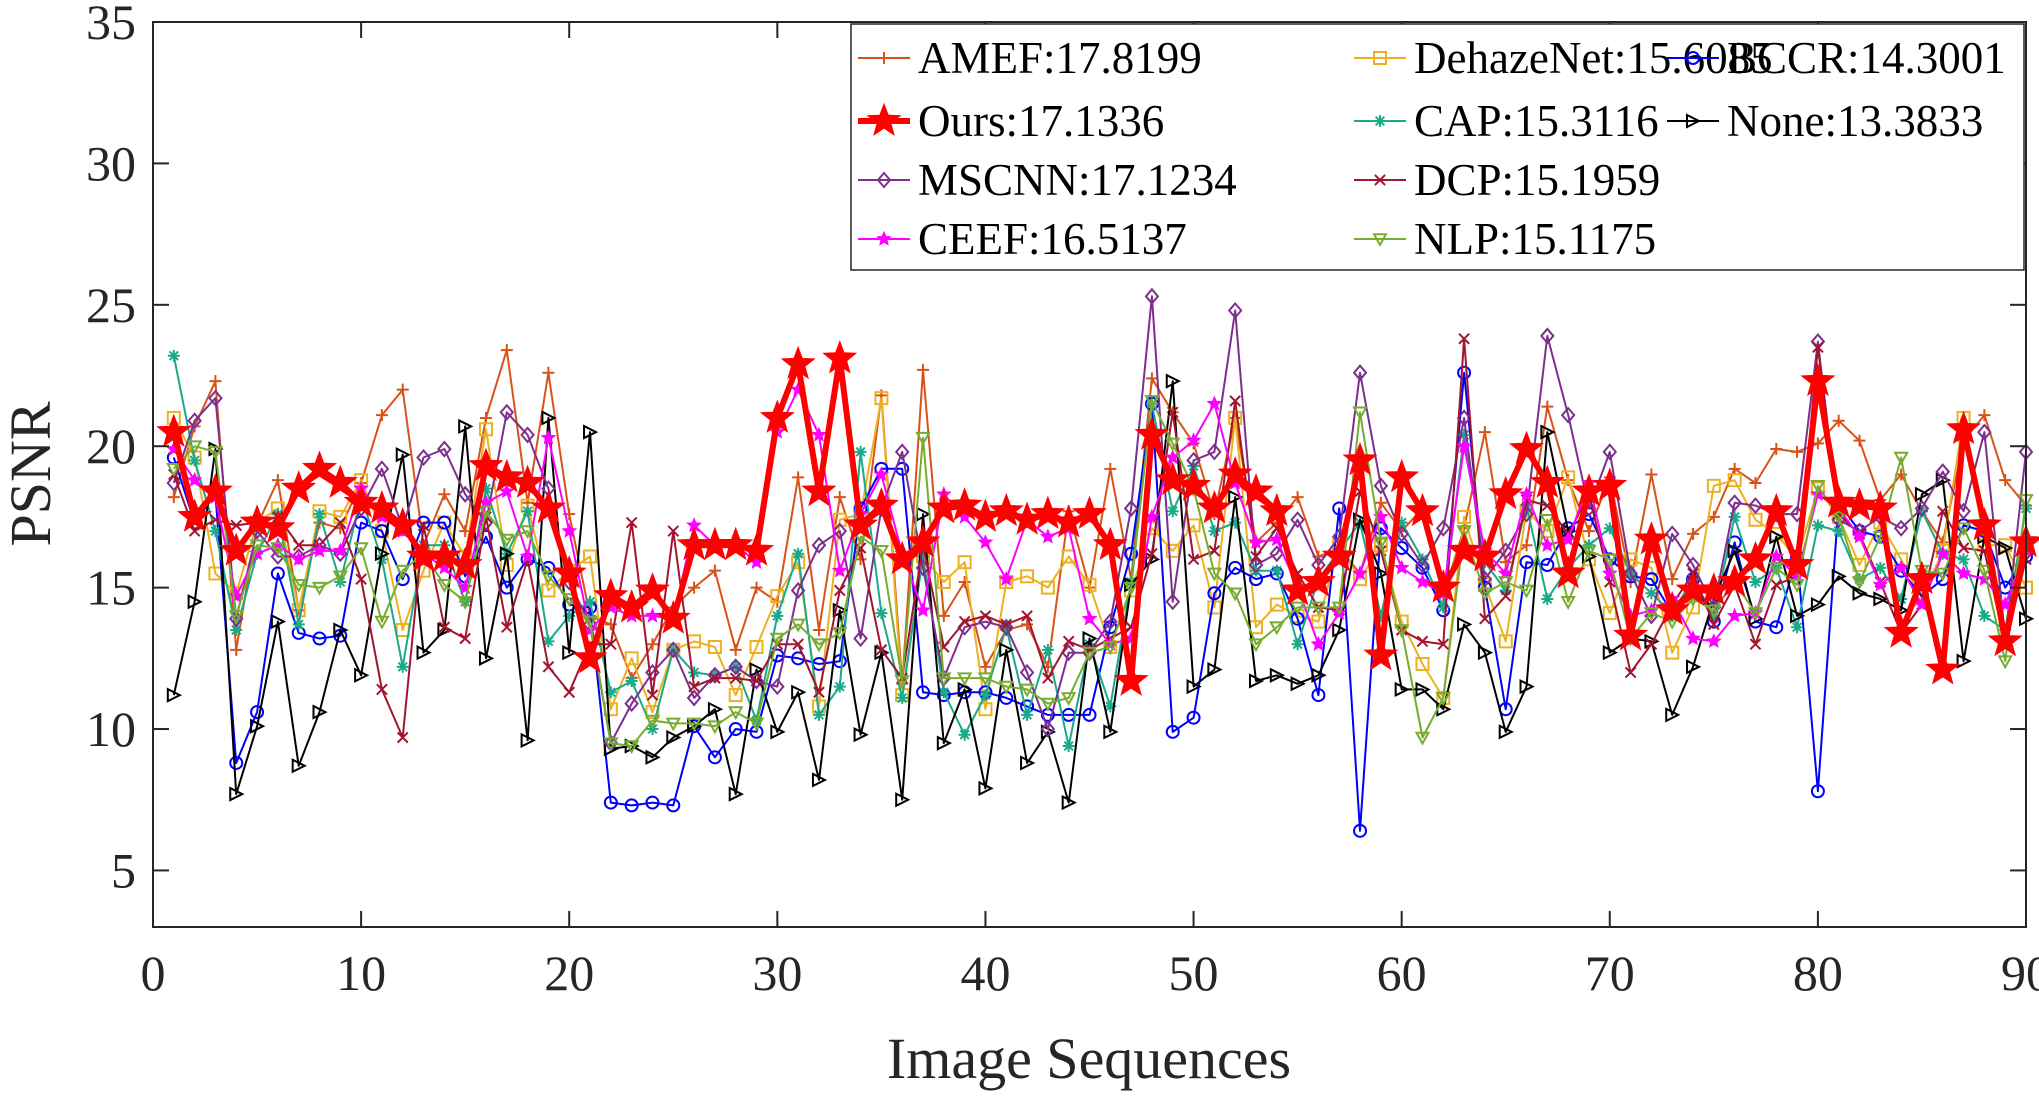 The image size is (2039, 1096). I want to click on y-tick-label: 5, so click(123, 870).